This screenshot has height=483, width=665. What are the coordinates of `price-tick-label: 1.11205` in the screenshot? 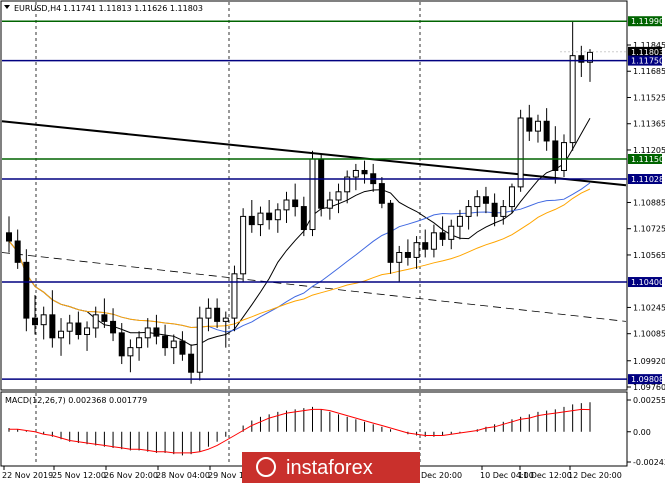 It's located at (649, 150).